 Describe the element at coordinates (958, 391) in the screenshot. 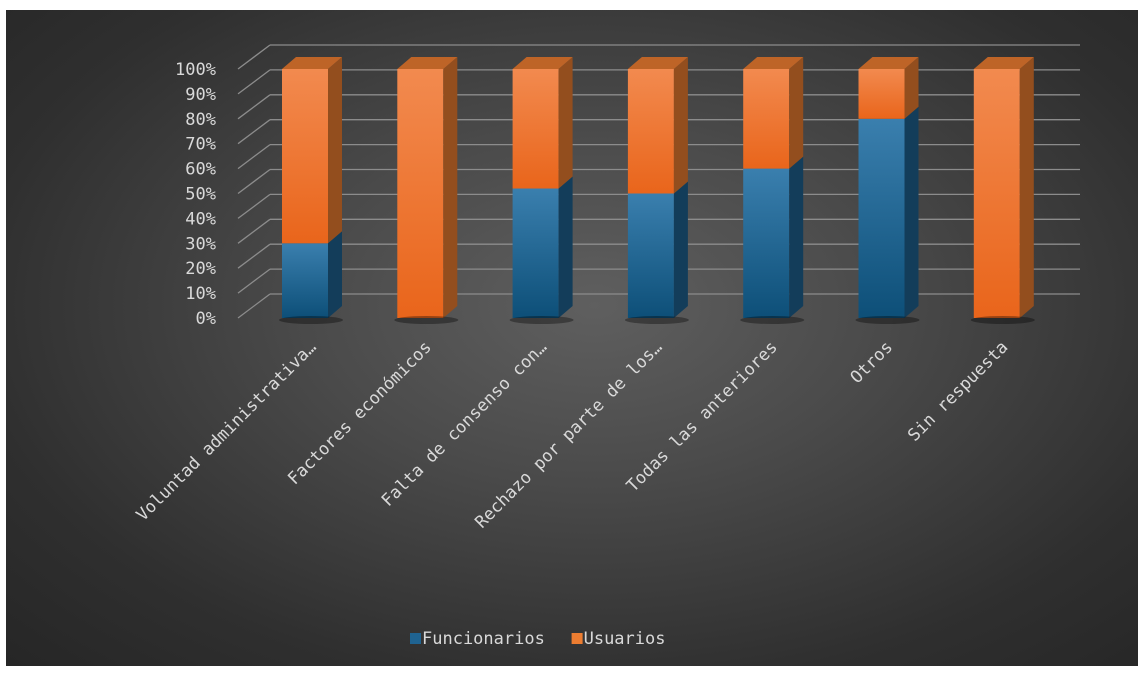

I see `x-category-label: Sin respuesta` at that location.